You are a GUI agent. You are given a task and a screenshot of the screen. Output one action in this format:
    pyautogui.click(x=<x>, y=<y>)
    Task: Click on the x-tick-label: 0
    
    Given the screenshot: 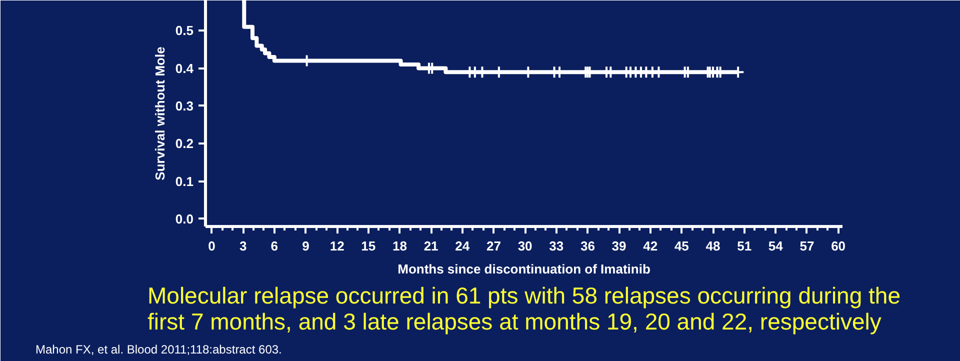 What is the action you would take?
    pyautogui.click(x=212, y=246)
    